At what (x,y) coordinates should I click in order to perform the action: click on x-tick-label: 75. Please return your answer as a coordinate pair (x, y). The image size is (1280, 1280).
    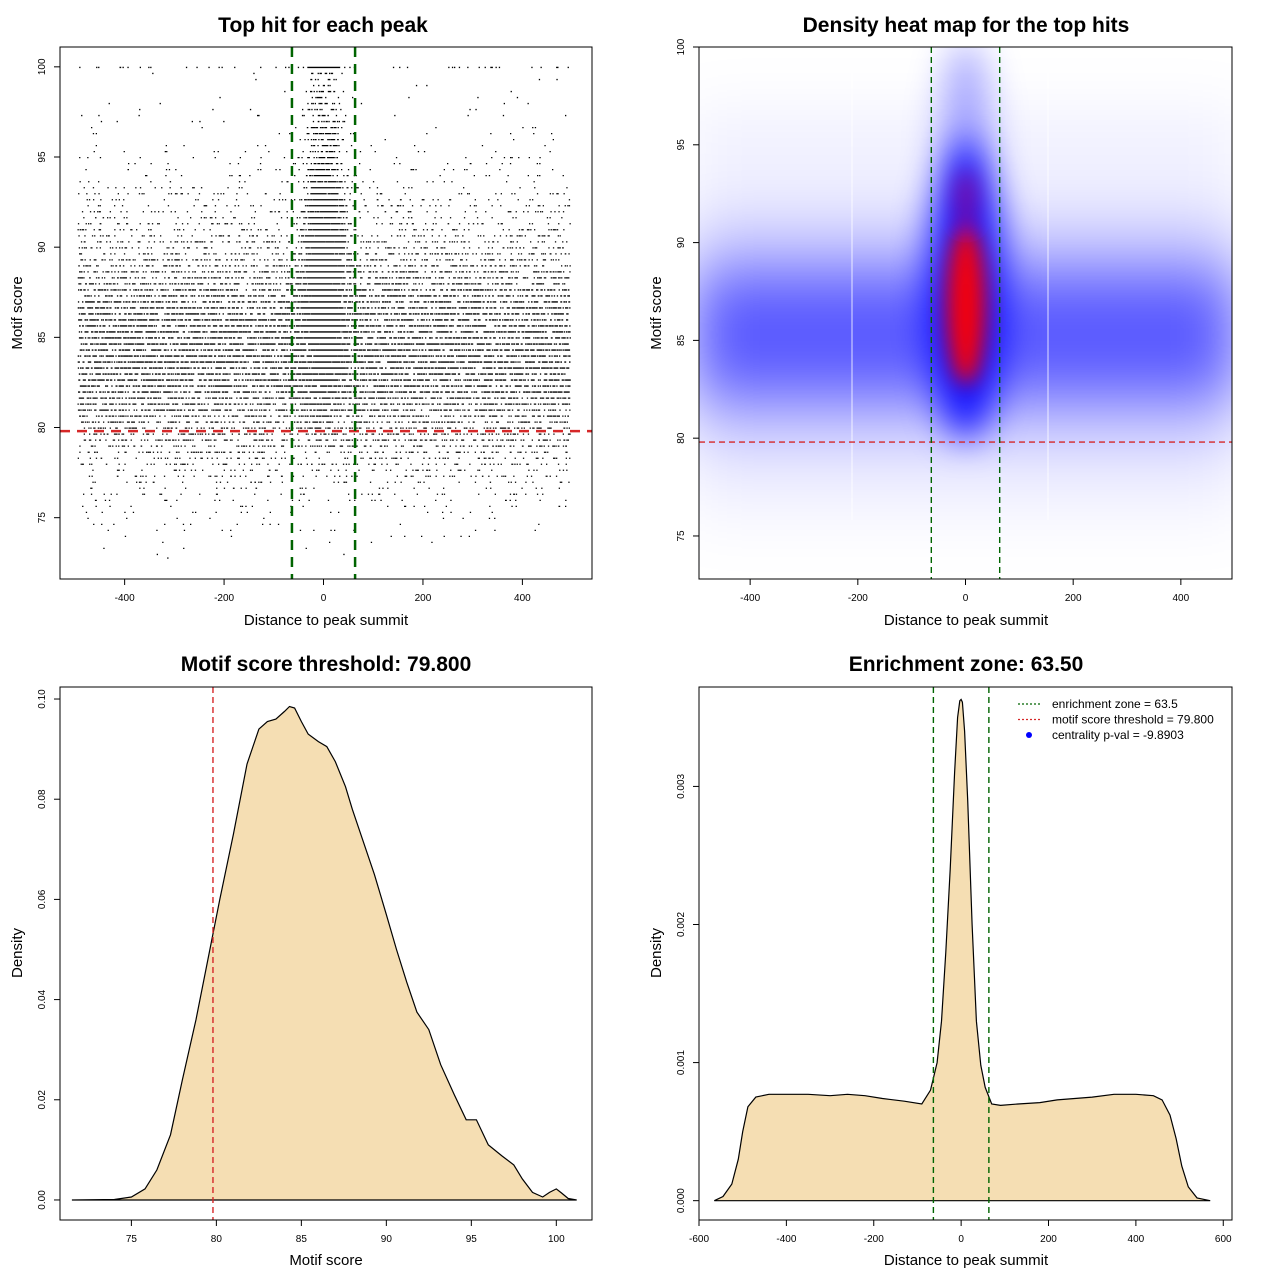
    Looking at the image, I should click on (132, 1239).